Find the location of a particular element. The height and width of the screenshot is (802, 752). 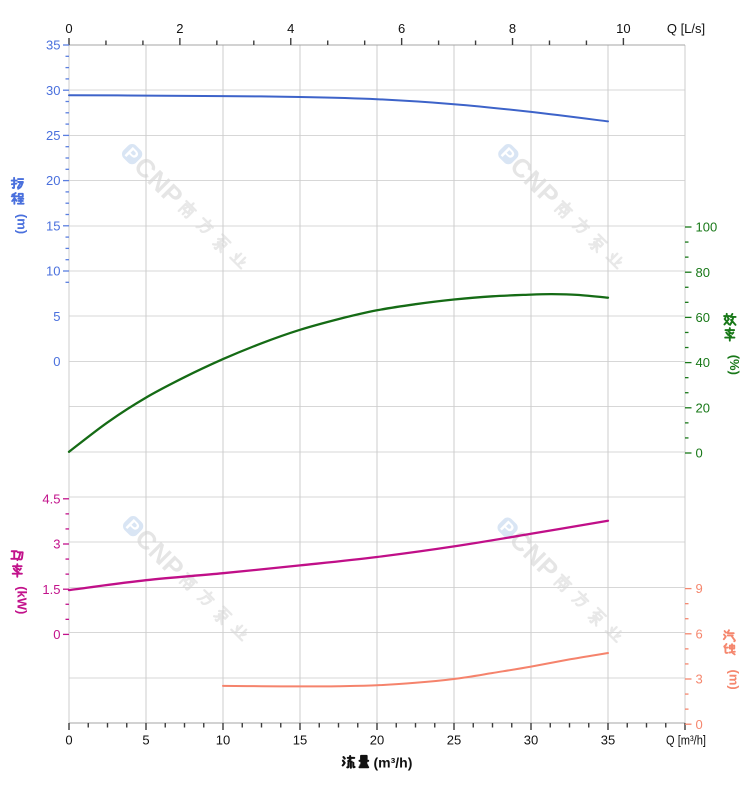

svg-text: 40 is located at coordinates (703, 362).